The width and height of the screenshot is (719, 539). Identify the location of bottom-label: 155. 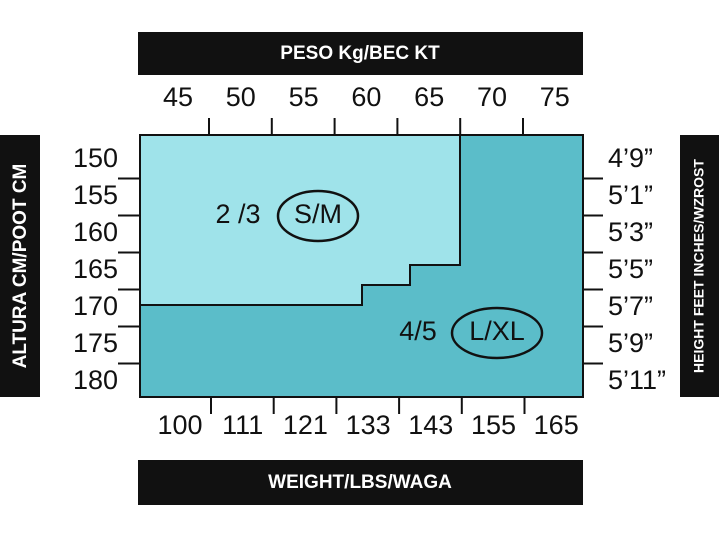
(493, 425).